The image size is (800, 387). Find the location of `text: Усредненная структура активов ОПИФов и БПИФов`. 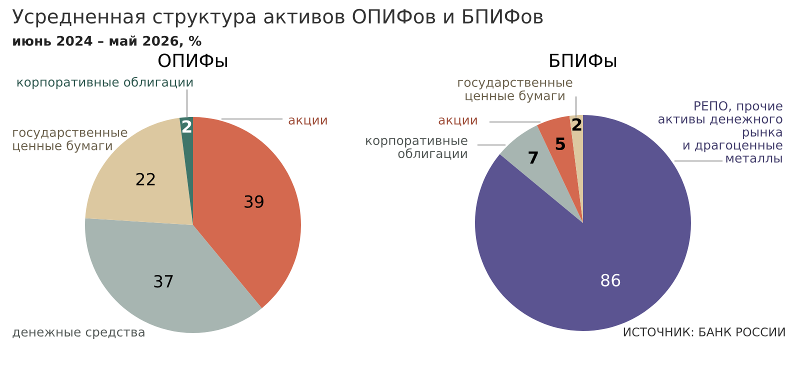

text: Усредненная структура активов ОПИФов и БПИФов is located at coordinates (277, 18).